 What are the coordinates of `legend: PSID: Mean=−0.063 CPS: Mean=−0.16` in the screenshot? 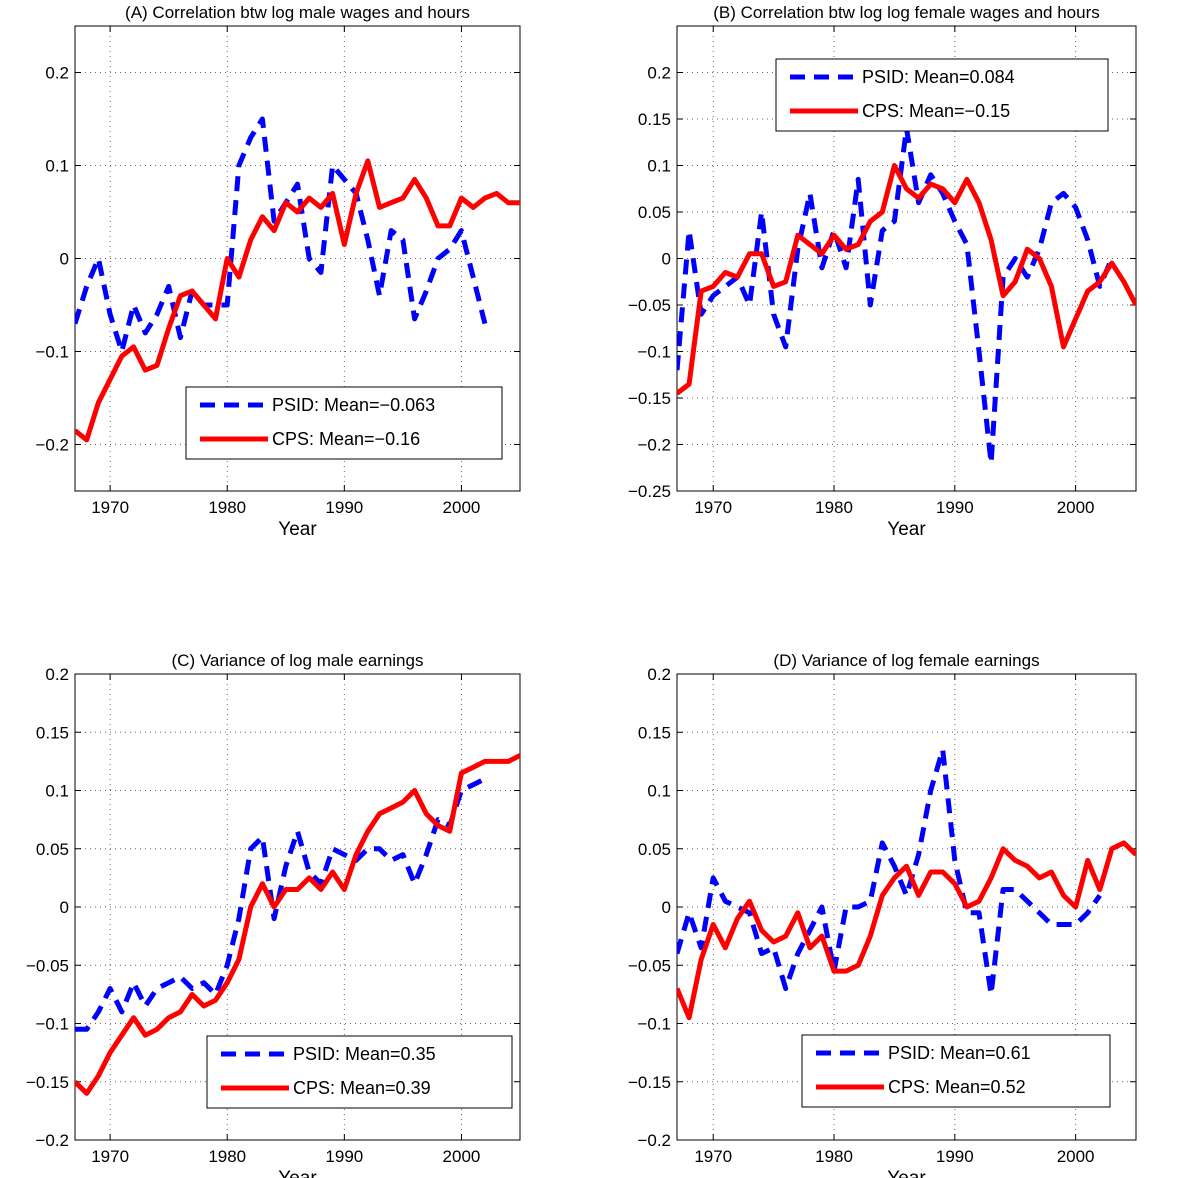 It's located at (344, 423).